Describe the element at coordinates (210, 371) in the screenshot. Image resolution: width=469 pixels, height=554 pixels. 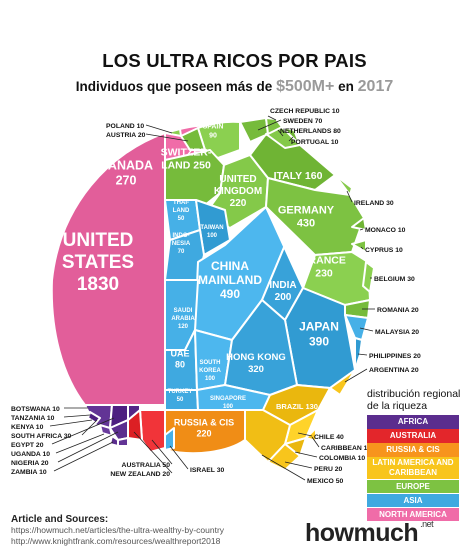
I see `label-south-korea: SOUTH KOREA 100` at that location.